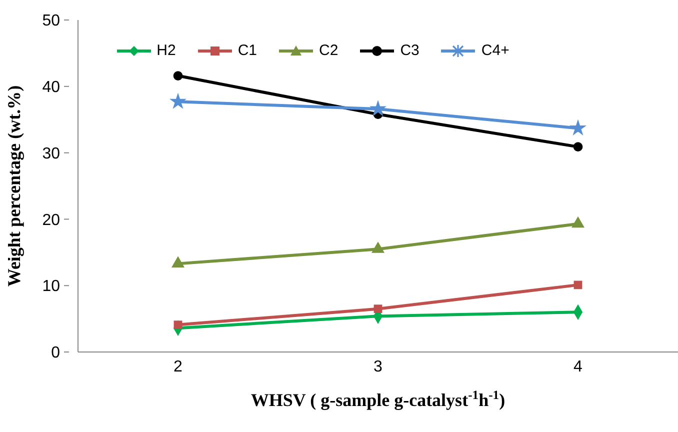 The height and width of the screenshot is (432, 678). Describe the element at coordinates (248, 50) in the screenshot. I see `legend-label: C1` at that location.